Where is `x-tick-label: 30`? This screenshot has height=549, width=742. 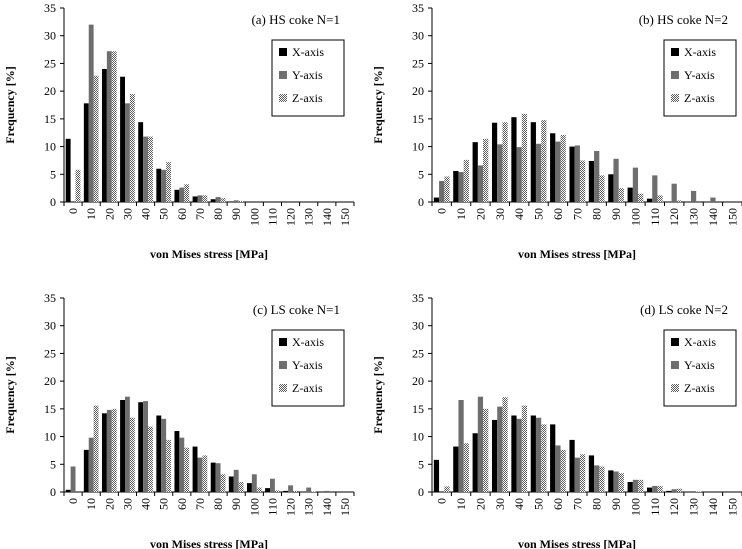
x-tick-label: 30 is located at coordinates (127, 214).